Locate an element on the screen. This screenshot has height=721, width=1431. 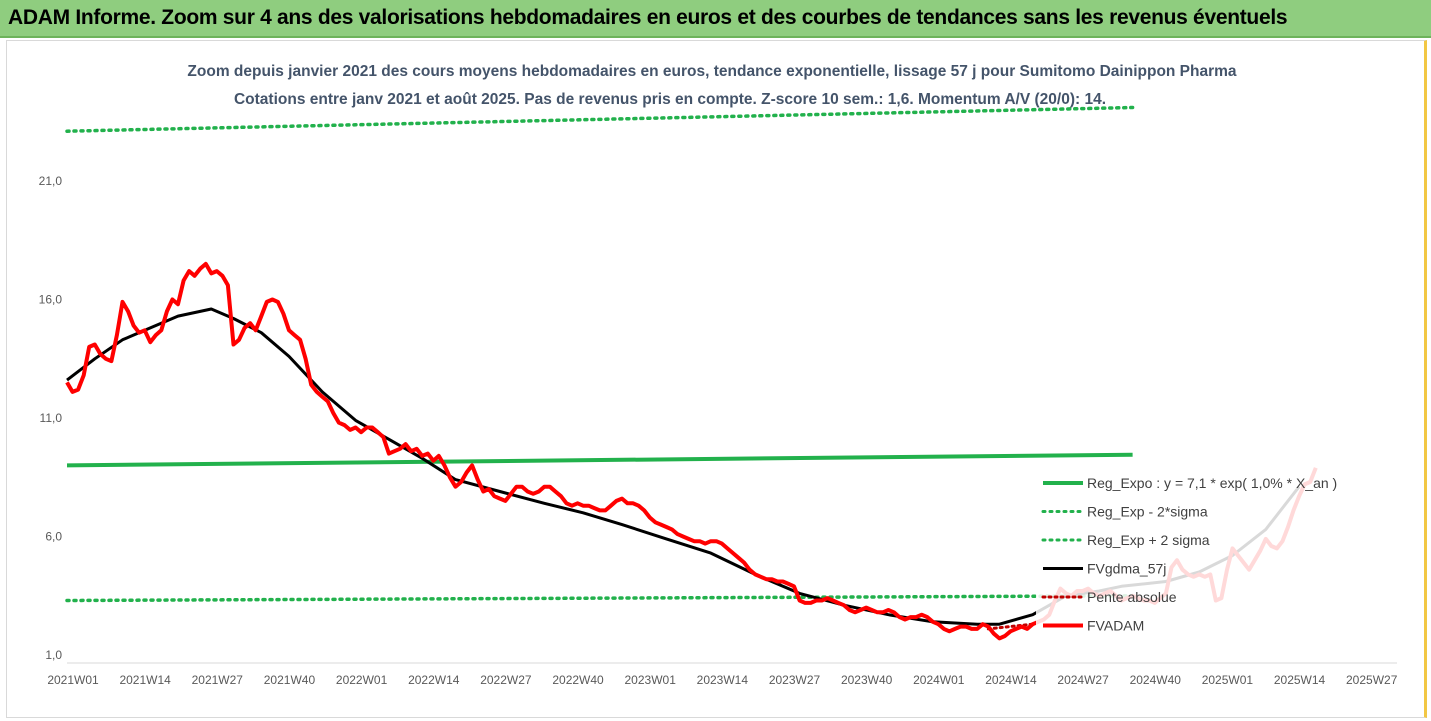
pente-absolue-line is located at coordinates (1010, 626).